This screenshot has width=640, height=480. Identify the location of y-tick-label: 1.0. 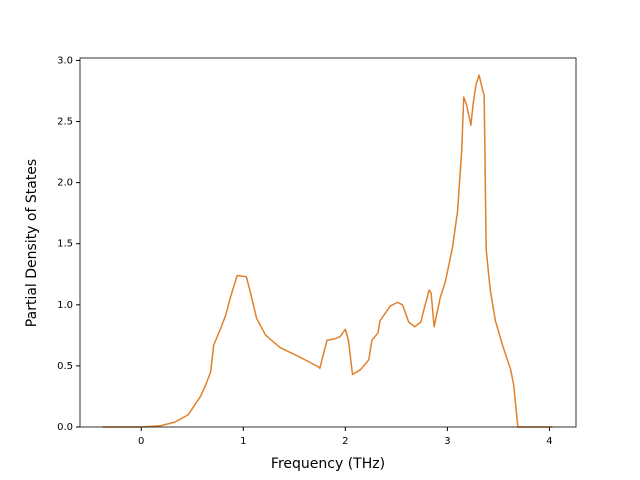
(65, 305).